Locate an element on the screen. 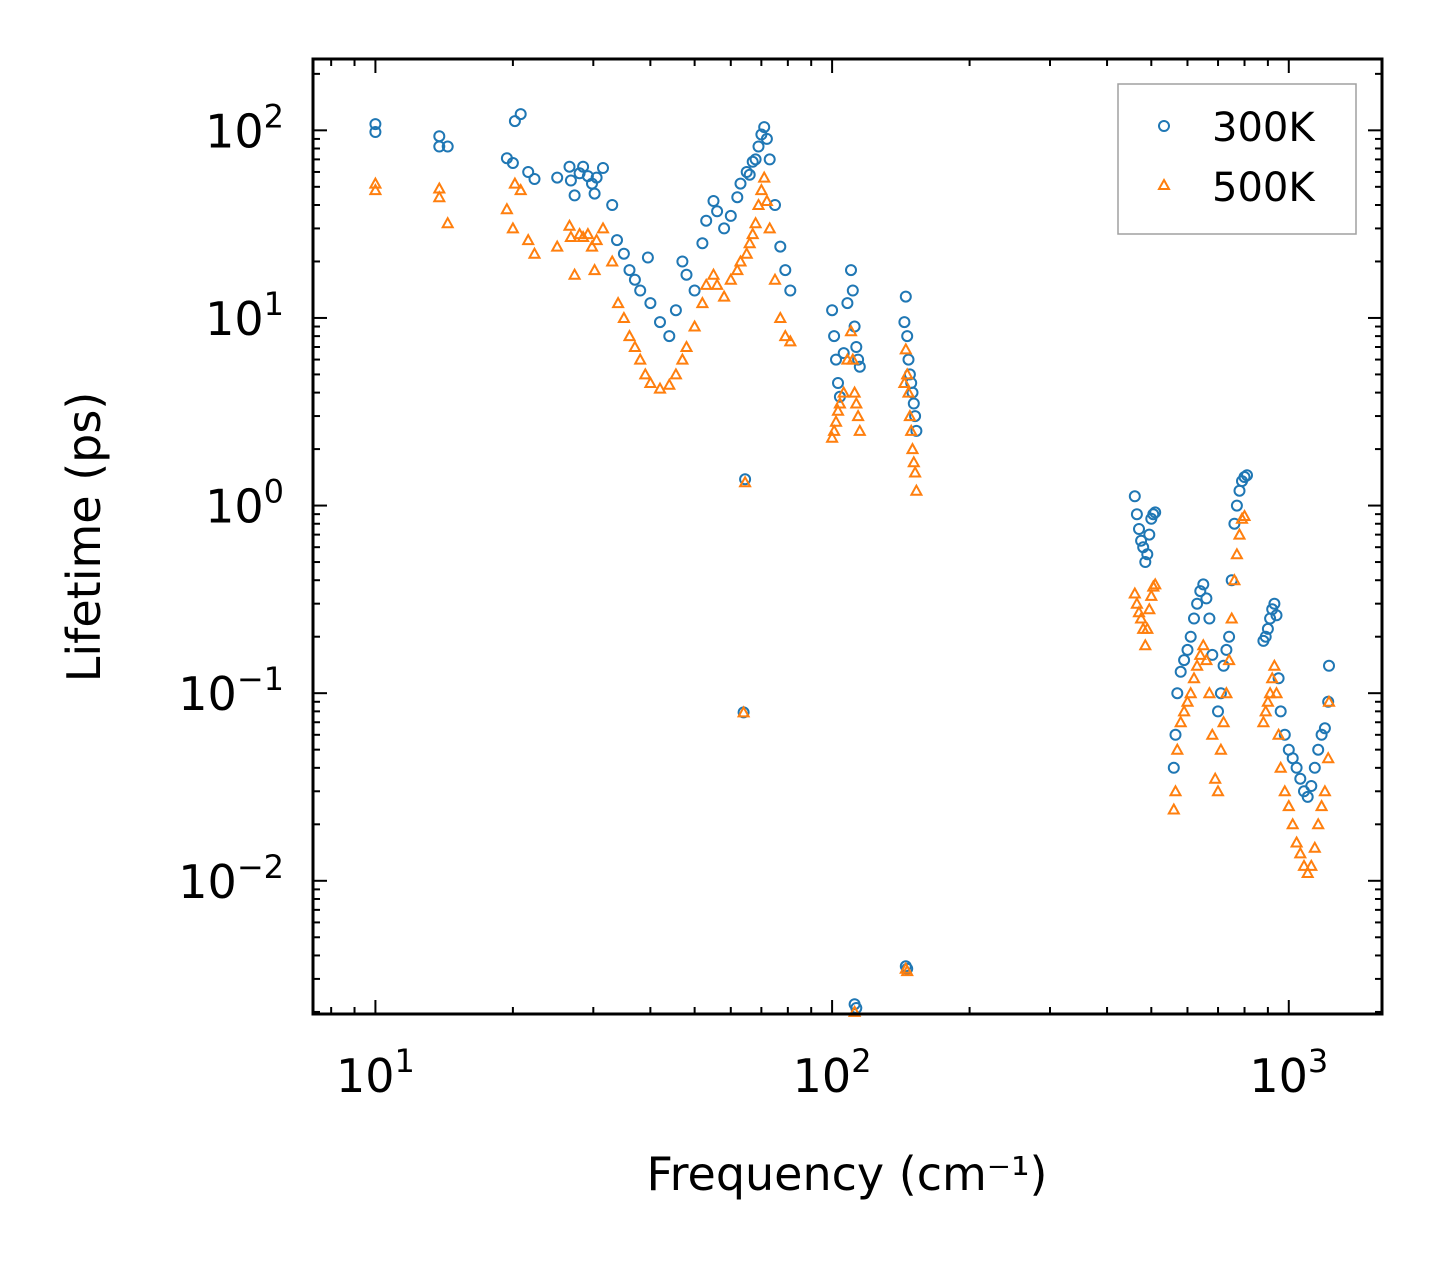 Image resolution: width=1442 pixels, height=1265 pixels. y-tick-label: 10² is located at coordinates (244, 127).